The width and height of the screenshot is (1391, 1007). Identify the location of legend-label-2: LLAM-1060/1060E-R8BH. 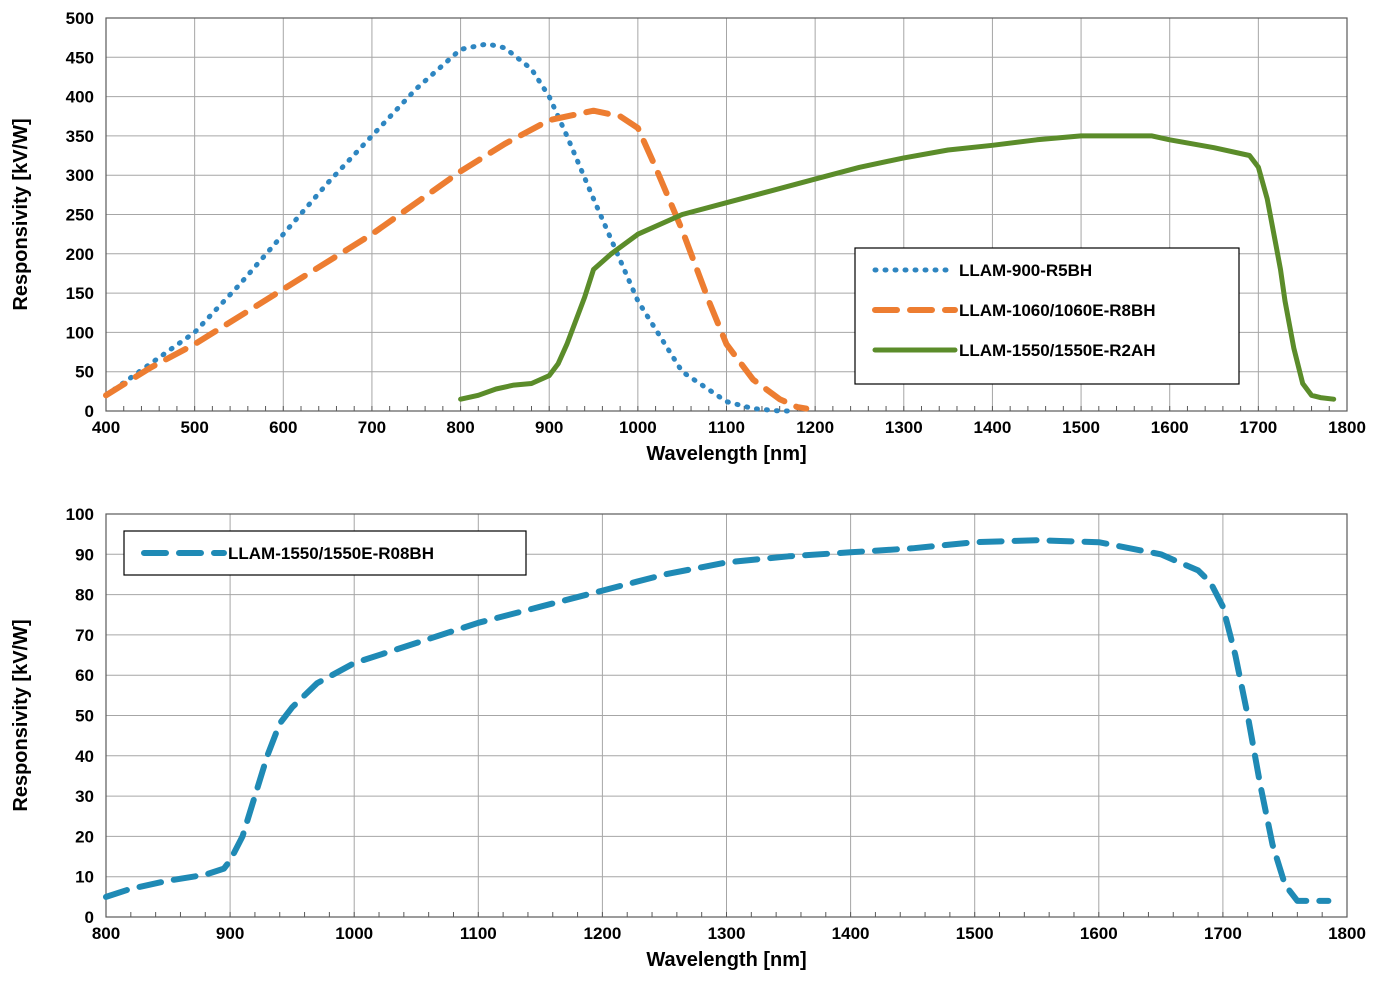
(1057, 310).